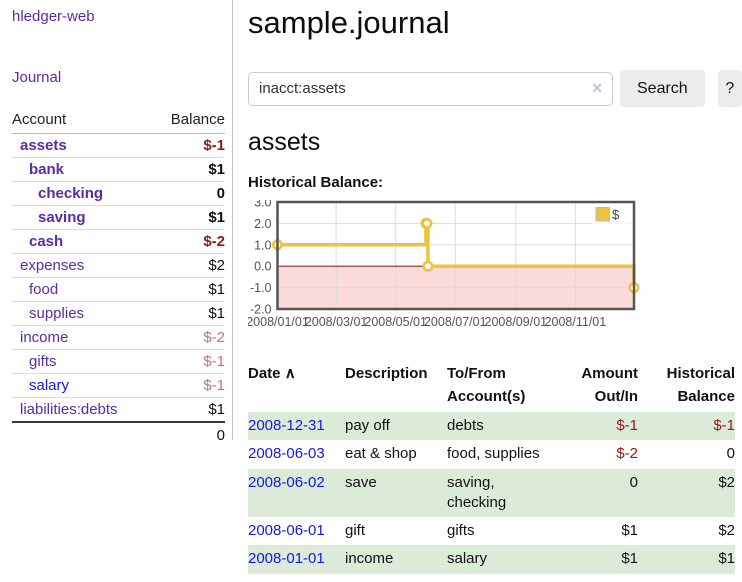  Describe the element at coordinates (69, 409) in the screenshot. I see `sidebar-item-liabilities-debts: liabilities:debts` at that location.